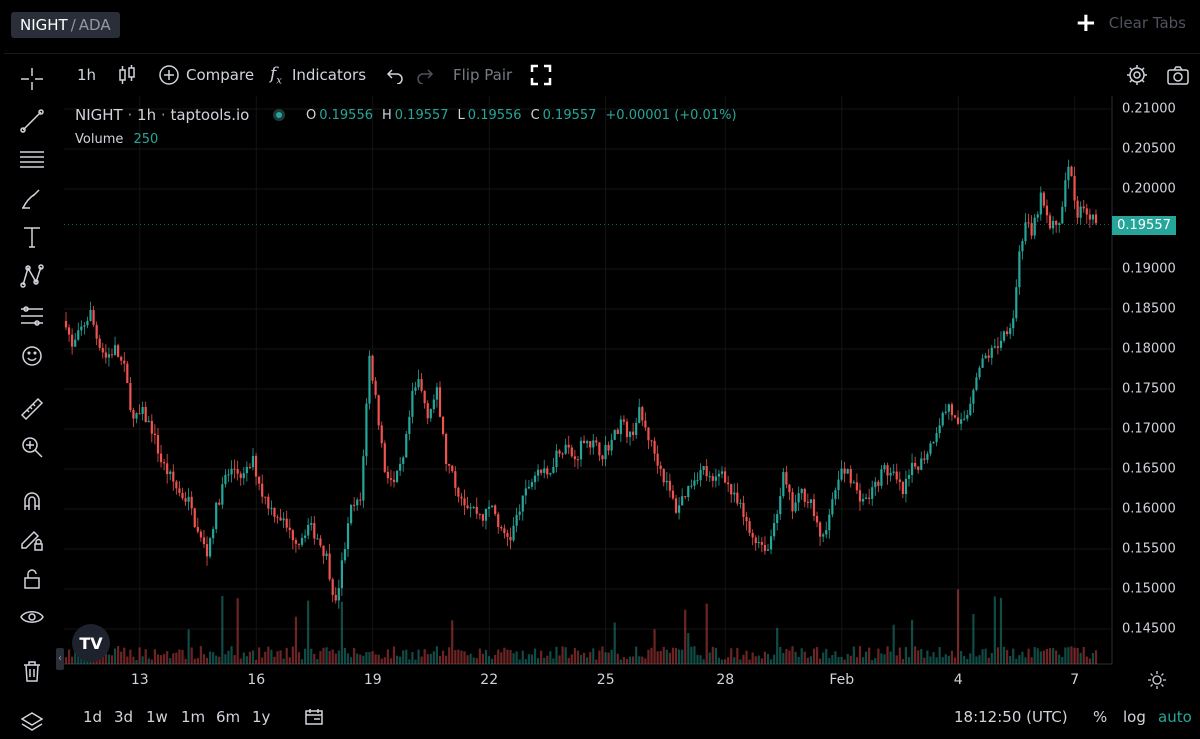 The height and width of the screenshot is (739, 1200). Describe the element at coordinates (146, 139) in the screenshot. I see `volume-value: 250` at that location.